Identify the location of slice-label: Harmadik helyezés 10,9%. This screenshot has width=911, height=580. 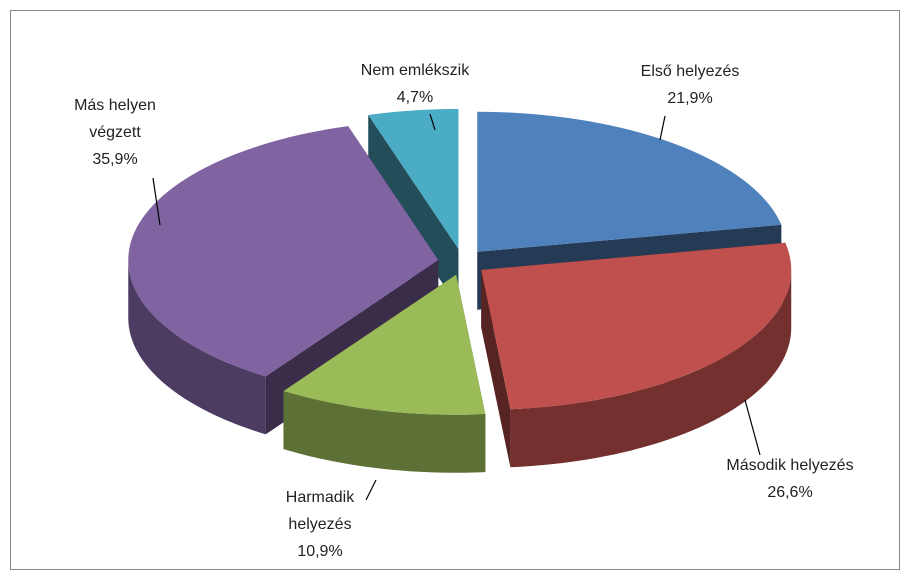
(320, 524).